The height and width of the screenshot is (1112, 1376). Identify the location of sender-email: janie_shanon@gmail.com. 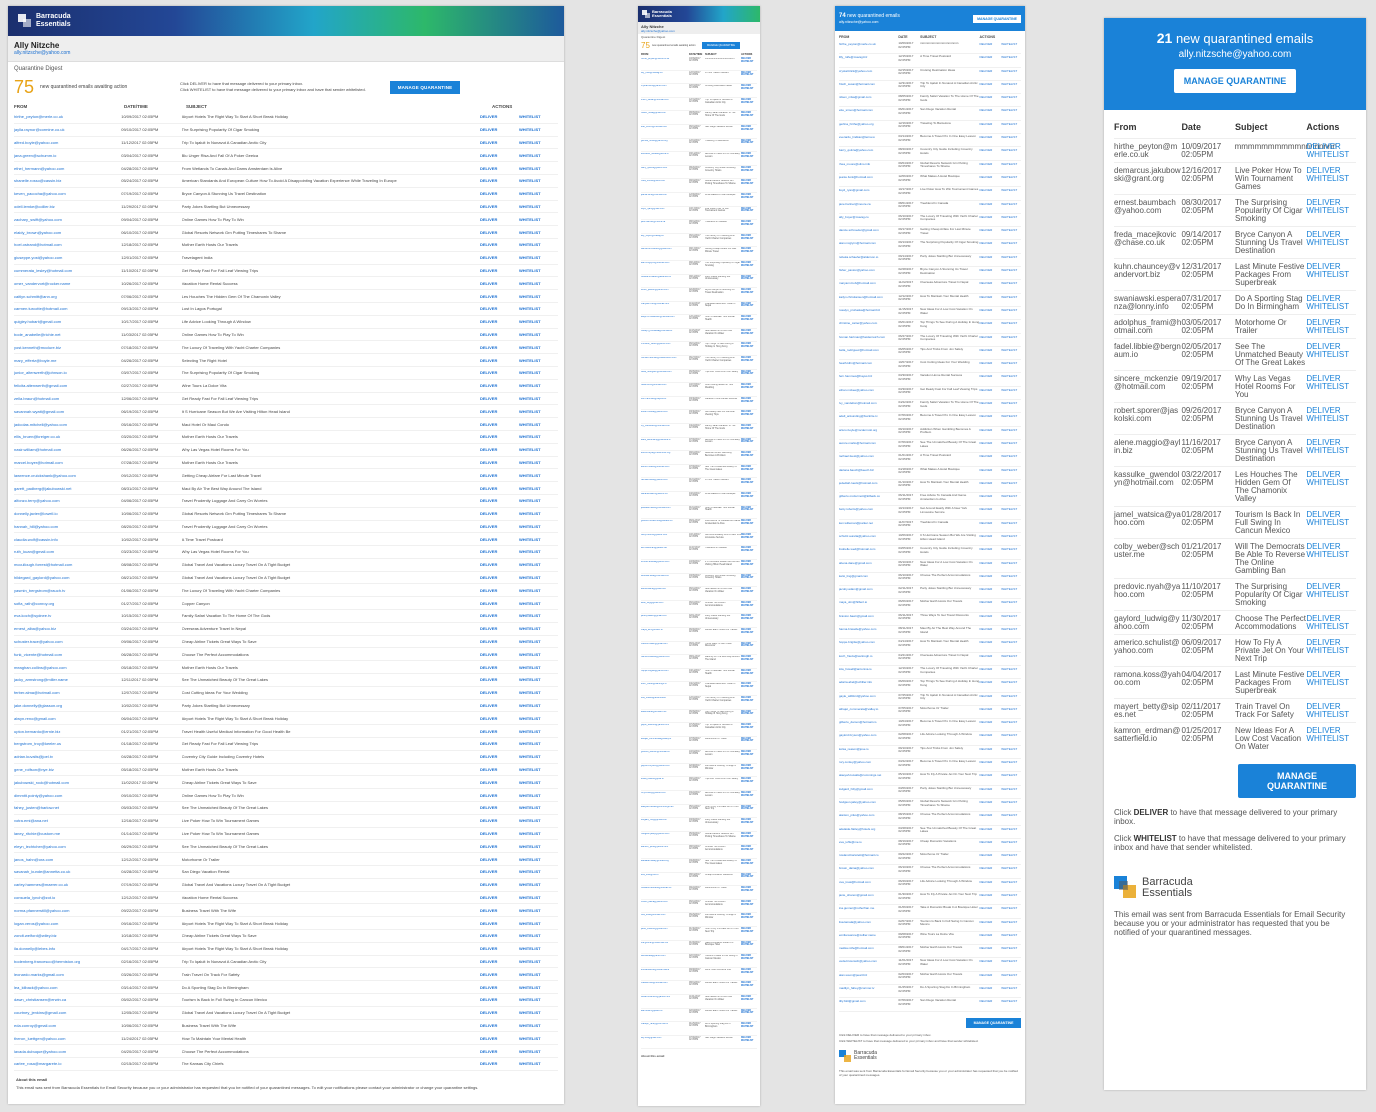
(856, 895).